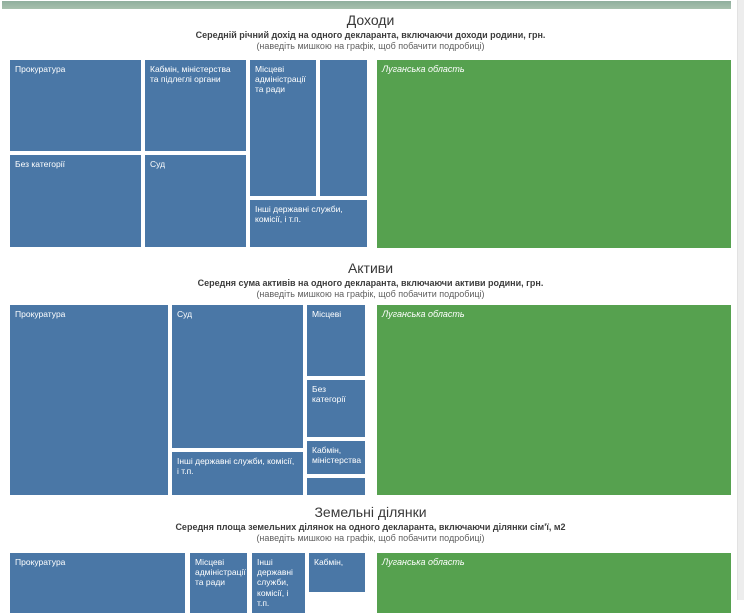 The image size is (744, 613). What do you see at coordinates (278, 583) in the screenshot?
I see `treemap-cell-land: Інші державні служби, комісії, і т.п.` at bounding box center [278, 583].